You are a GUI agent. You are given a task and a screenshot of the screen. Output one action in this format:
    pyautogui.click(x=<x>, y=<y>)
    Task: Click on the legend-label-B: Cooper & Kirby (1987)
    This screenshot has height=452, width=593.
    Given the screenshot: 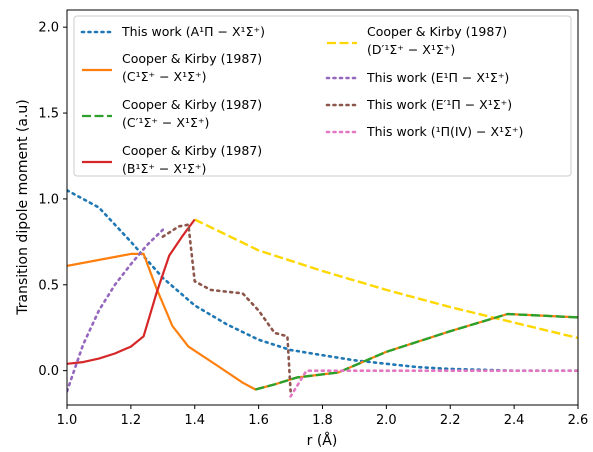 What is the action you would take?
    pyautogui.click(x=192, y=150)
    